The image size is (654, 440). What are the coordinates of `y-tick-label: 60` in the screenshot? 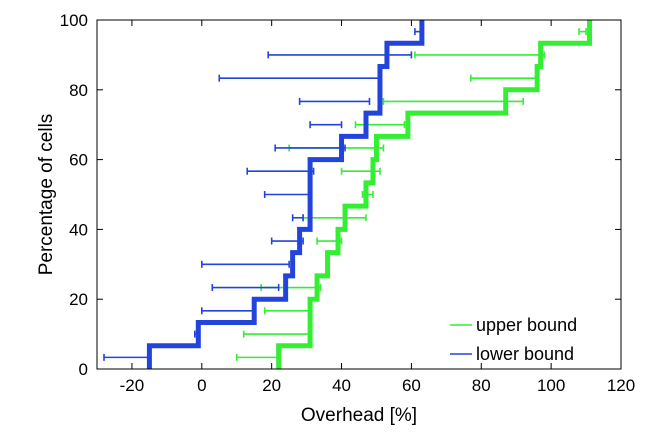 It's located at (78, 160).